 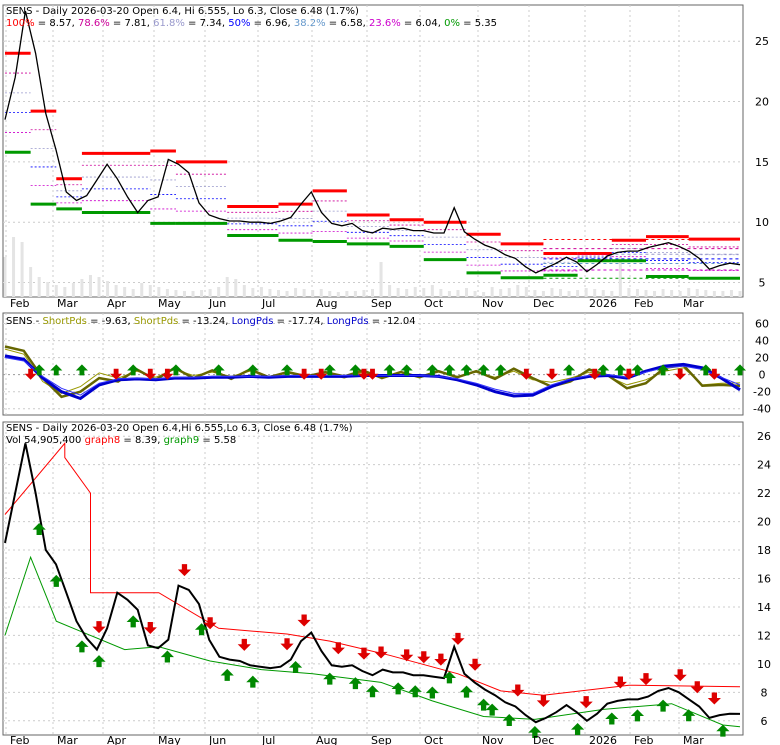 I want to click on signal-x-tick-label: 2026, so click(x=603, y=739).